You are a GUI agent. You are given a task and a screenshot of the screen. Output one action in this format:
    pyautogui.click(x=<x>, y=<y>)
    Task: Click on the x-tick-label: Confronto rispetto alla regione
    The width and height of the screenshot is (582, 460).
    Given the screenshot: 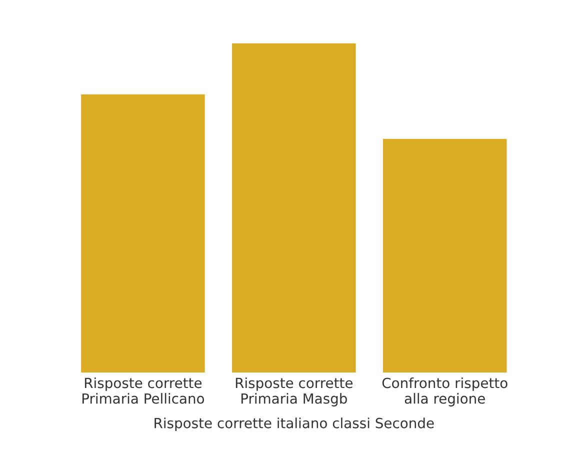 What is the action you would take?
    pyautogui.click(x=445, y=391)
    